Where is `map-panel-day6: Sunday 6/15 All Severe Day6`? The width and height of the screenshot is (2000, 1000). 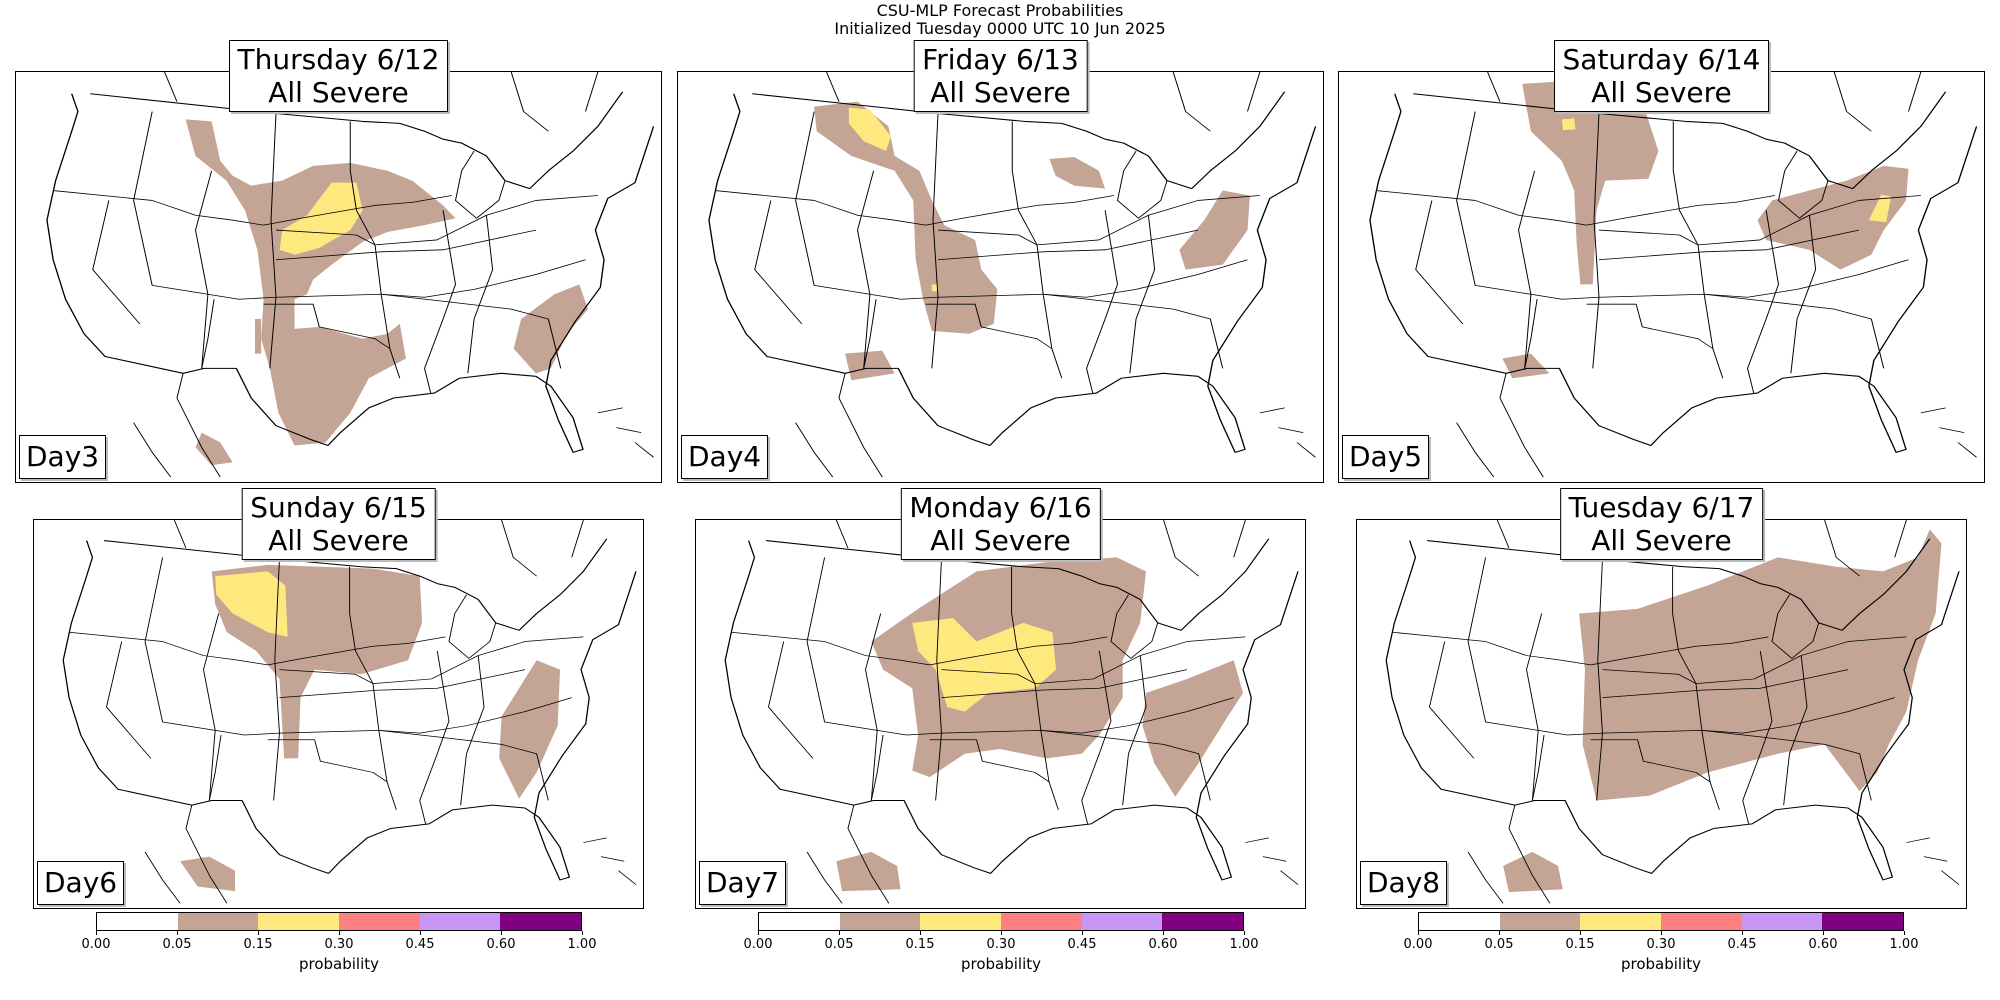
map-panel-day6: Sunday 6/15 All Severe Day6 is located at coordinates (338, 698).